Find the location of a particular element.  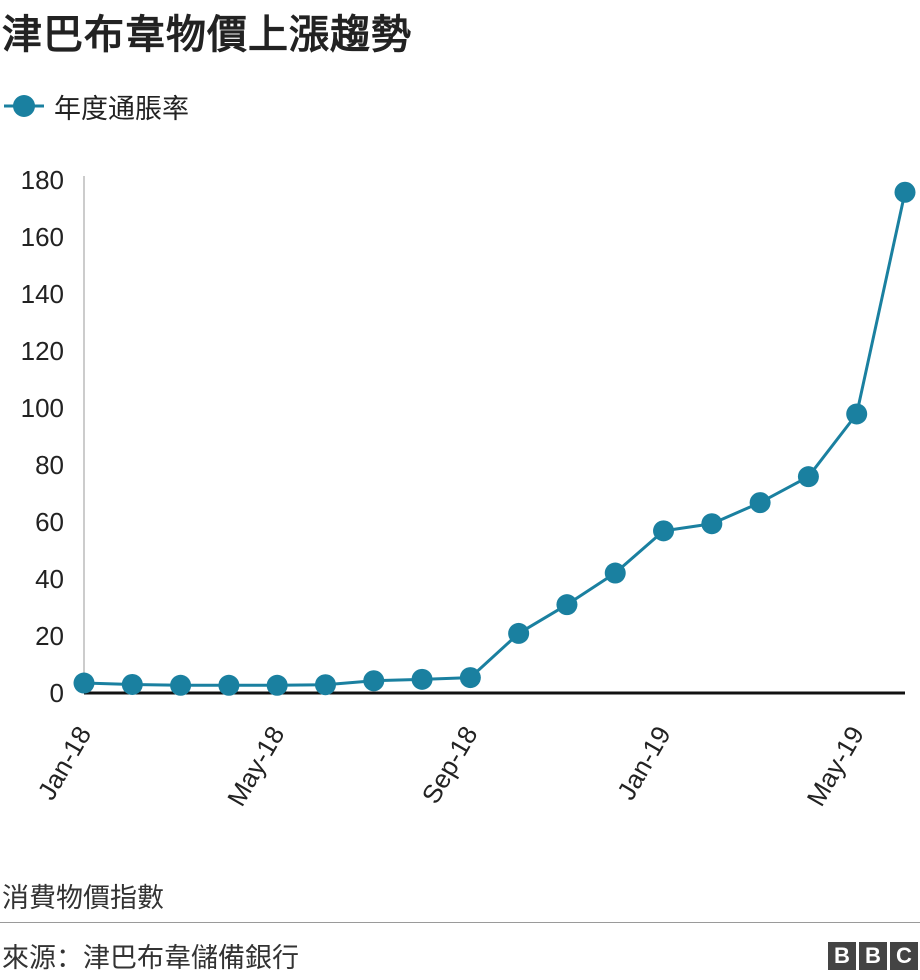

chart-note: 消費物價指數 is located at coordinates (83, 898).